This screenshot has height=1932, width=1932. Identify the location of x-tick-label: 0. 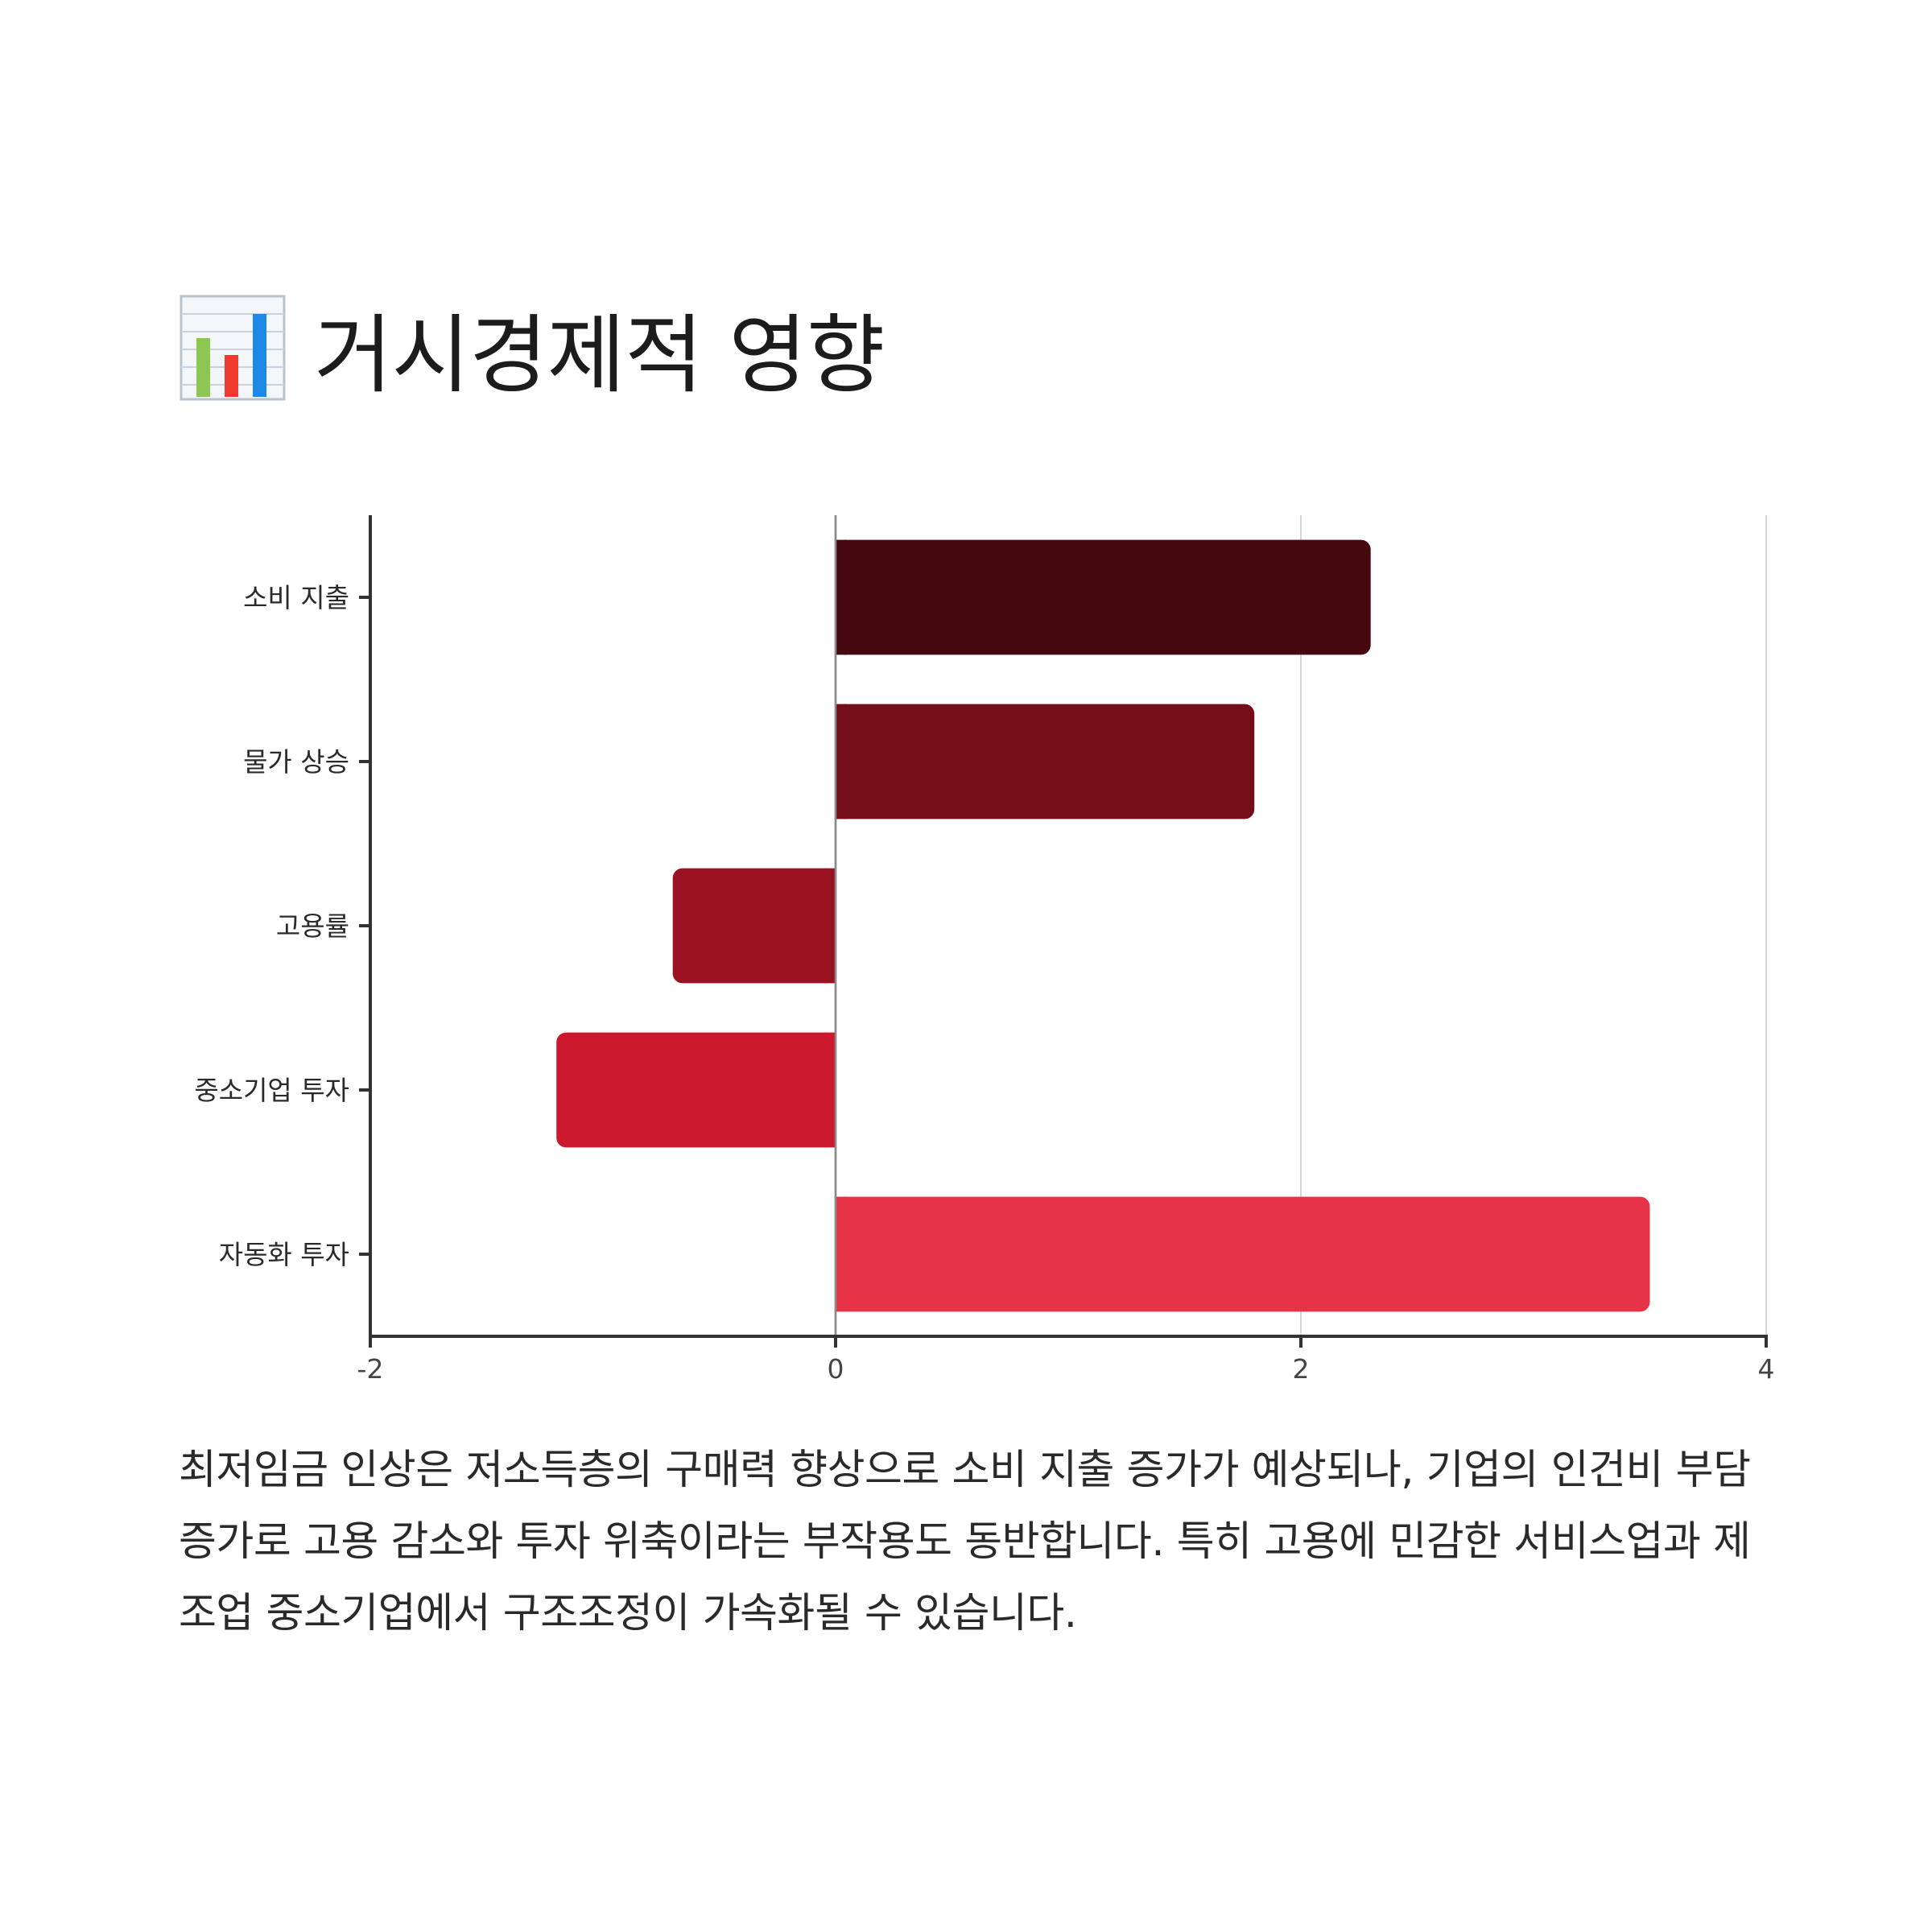
(836, 1369).